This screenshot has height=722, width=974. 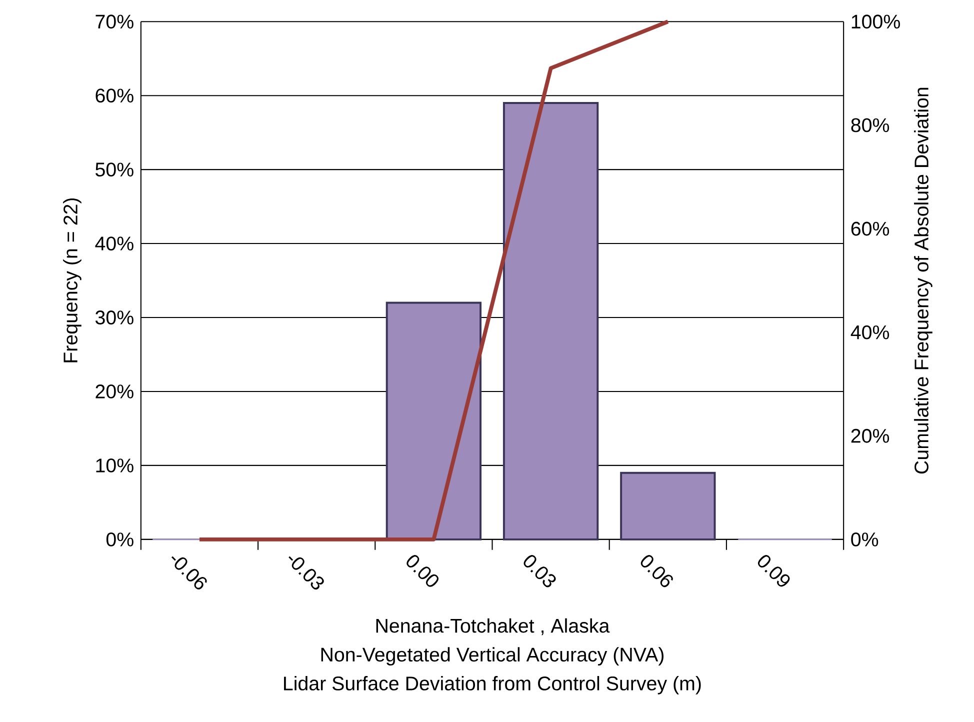 I want to click on y-tick-label: 60%, so click(x=115, y=95).